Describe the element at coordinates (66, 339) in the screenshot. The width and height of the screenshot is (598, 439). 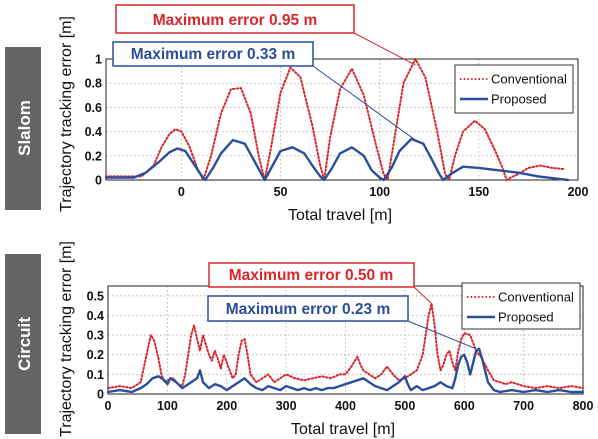
I see `y-axis-label-circuit: Trajectory tracking error [m]` at that location.